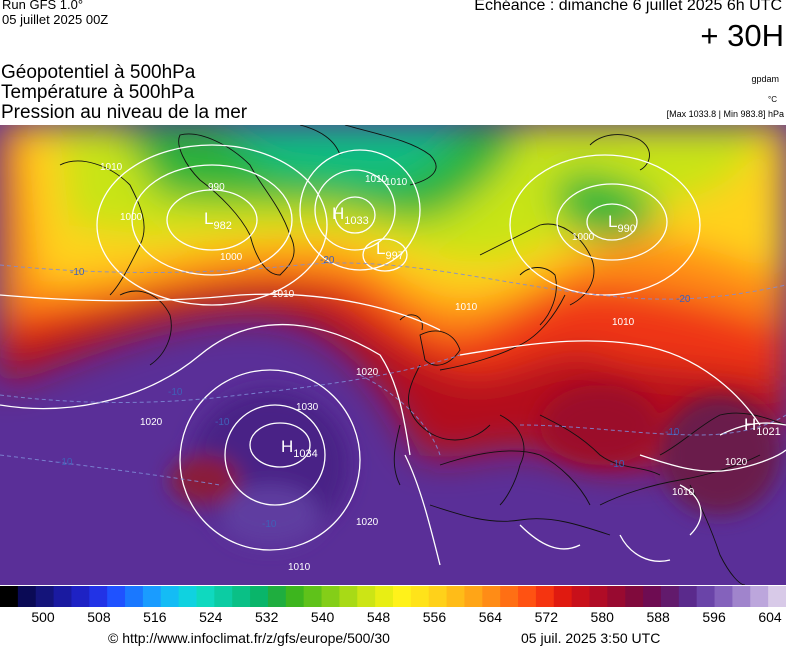  Describe the element at coordinates (658, 617) in the screenshot. I see `colorbar-tick-label: 588` at that location.